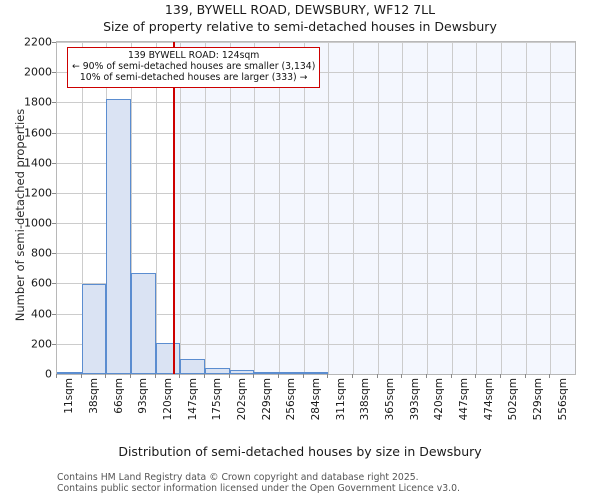 This screenshot has width=600, height=500. Describe the element at coordinates (38, 223) in the screenshot. I see `y-axis-tick-label: 1000` at that location.